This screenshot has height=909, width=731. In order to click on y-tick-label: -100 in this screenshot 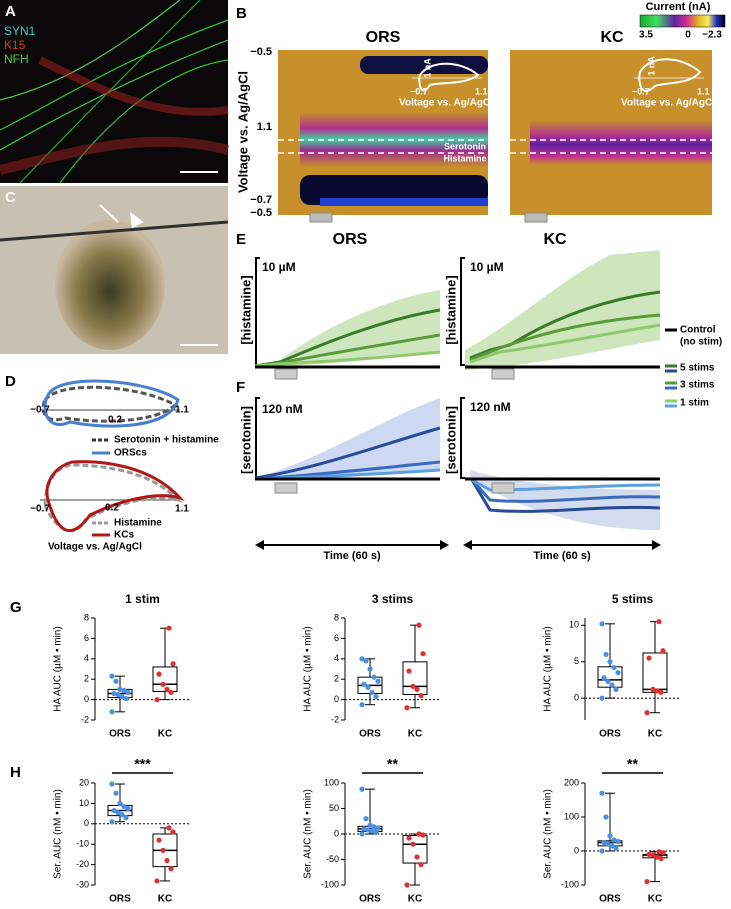, I will do `click(570, 884)`.